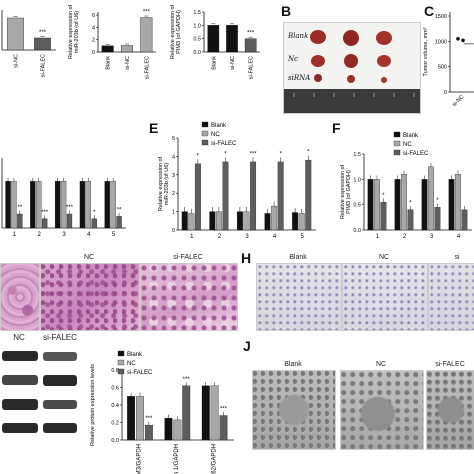 This screenshot has height=474, width=474. What do you see at coordinates (173, 231) in the screenshot?
I see `y-tick-label: 0` at bounding box center [173, 231].